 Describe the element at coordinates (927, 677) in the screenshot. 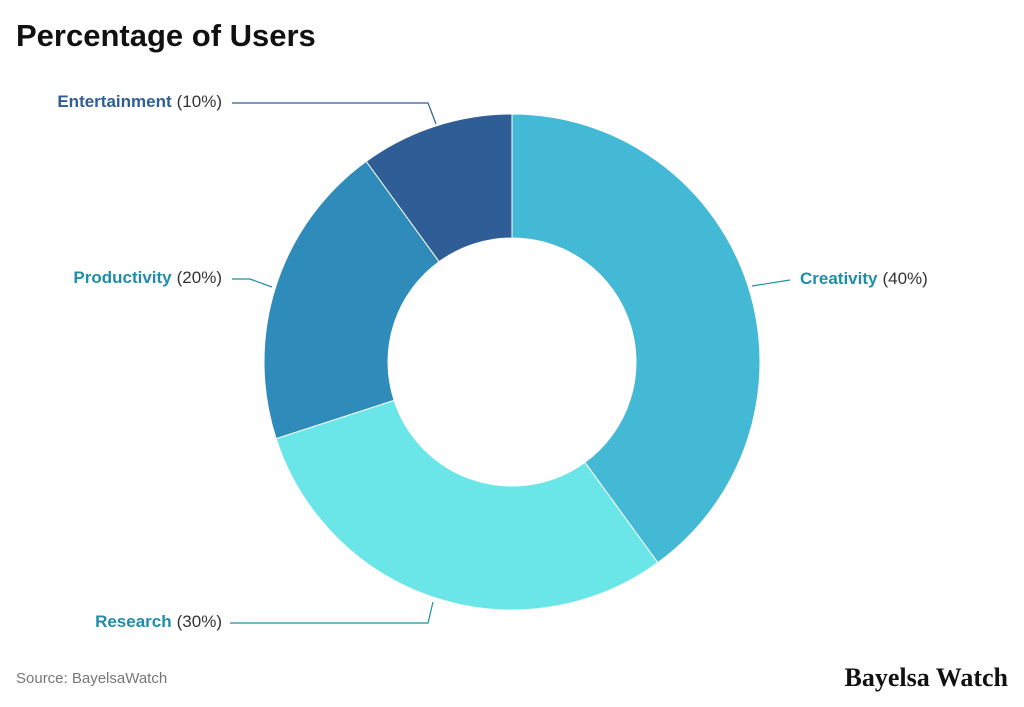

I see `brand-logo: Bayelsa Watch` at that location.